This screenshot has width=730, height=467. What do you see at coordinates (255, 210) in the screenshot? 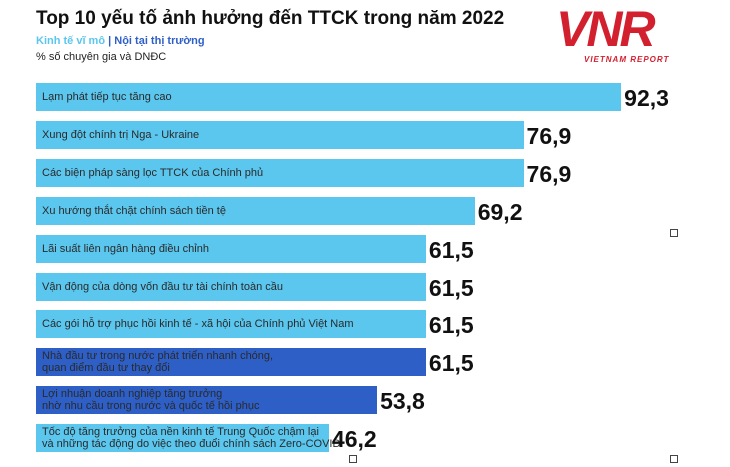
I see `bar: Xu hướng thắt chặt chính sách tiền tệ` at bounding box center [255, 210].